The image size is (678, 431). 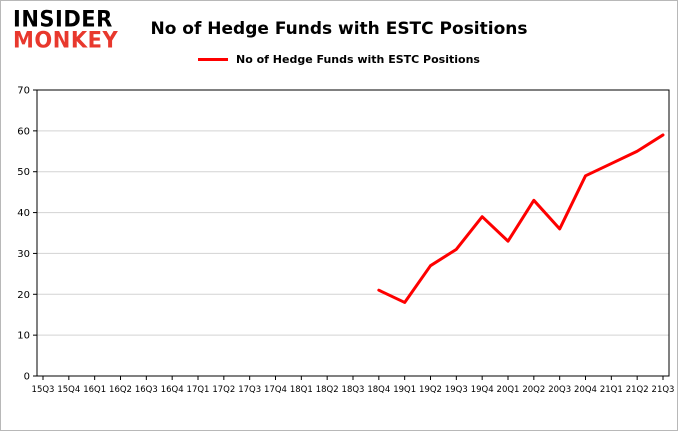 What do you see at coordinates (301, 390) in the screenshot?
I see `x-tick-label: 18Q1` at bounding box center [301, 390].